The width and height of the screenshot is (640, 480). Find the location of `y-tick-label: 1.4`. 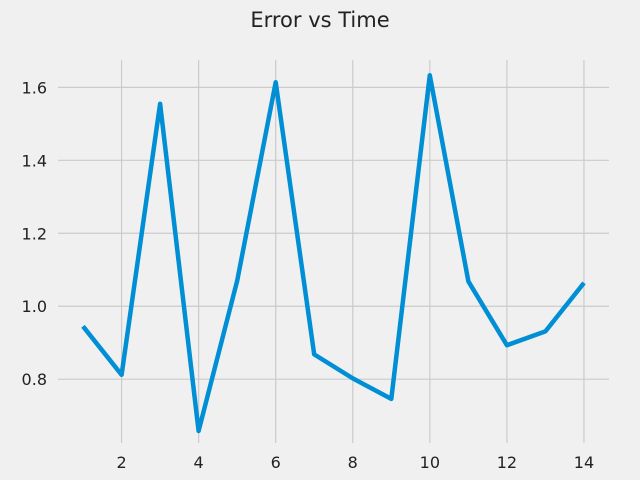

y-tick-label: 1.4 is located at coordinates (34, 160).